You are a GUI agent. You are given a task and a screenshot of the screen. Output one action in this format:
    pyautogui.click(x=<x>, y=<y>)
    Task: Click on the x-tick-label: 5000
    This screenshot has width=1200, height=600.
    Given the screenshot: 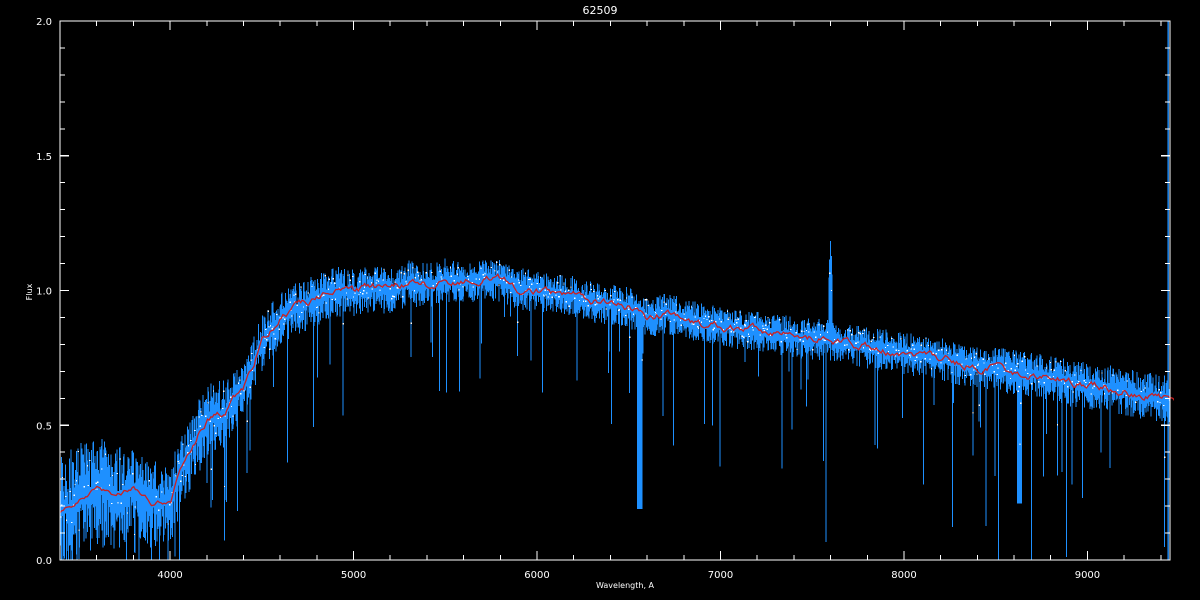 What is the action you would take?
    pyautogui.click(x=353, y=575)
    